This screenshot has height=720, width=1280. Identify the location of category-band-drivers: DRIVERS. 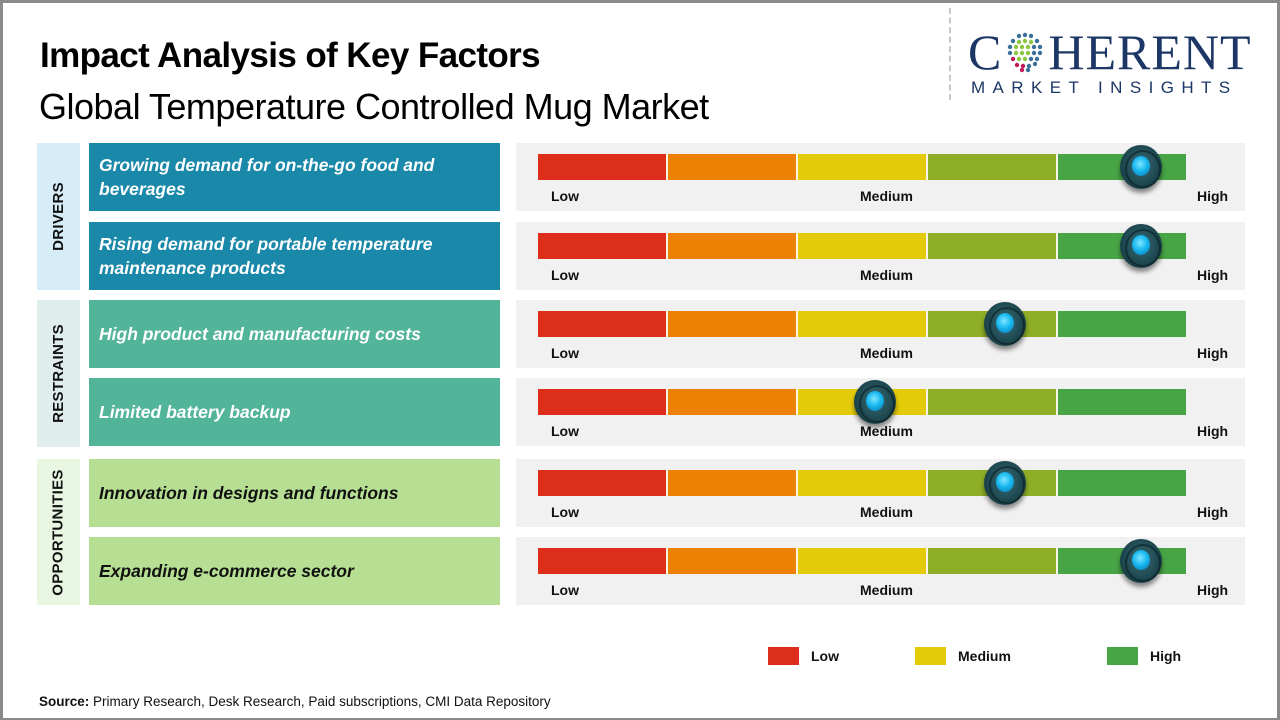
(58, 216).